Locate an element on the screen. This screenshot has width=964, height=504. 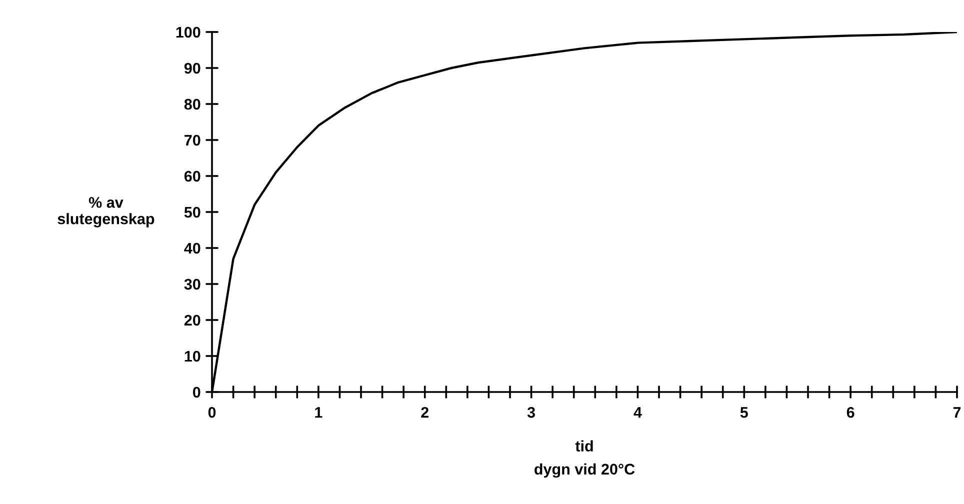
y-tick-label: 80 is located at coordinates (192, 104).